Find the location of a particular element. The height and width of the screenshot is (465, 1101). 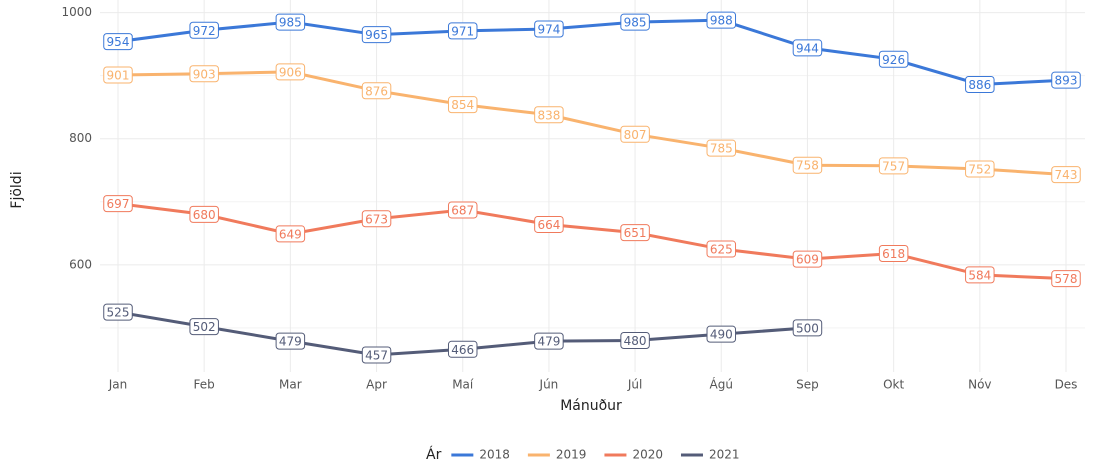

data-label-box: 480 is located at coordinates (635, 340).